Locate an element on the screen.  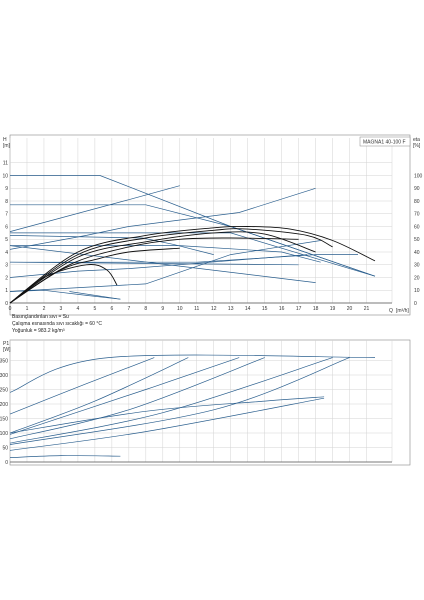
y-tick-label: 7 is located at coordinates (6, 215).